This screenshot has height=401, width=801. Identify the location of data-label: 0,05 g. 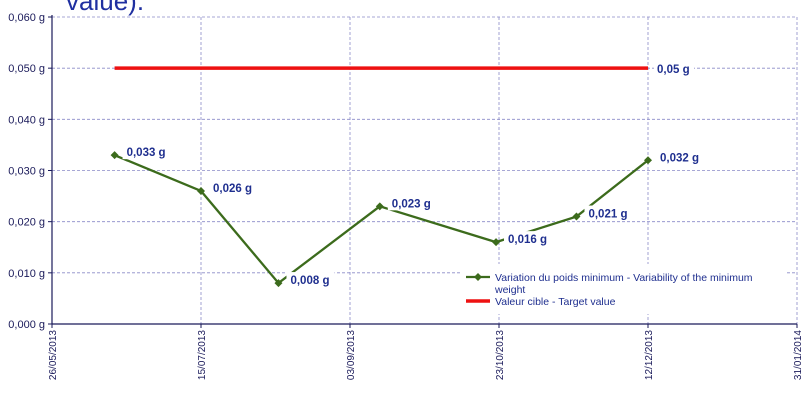
(673, 70).